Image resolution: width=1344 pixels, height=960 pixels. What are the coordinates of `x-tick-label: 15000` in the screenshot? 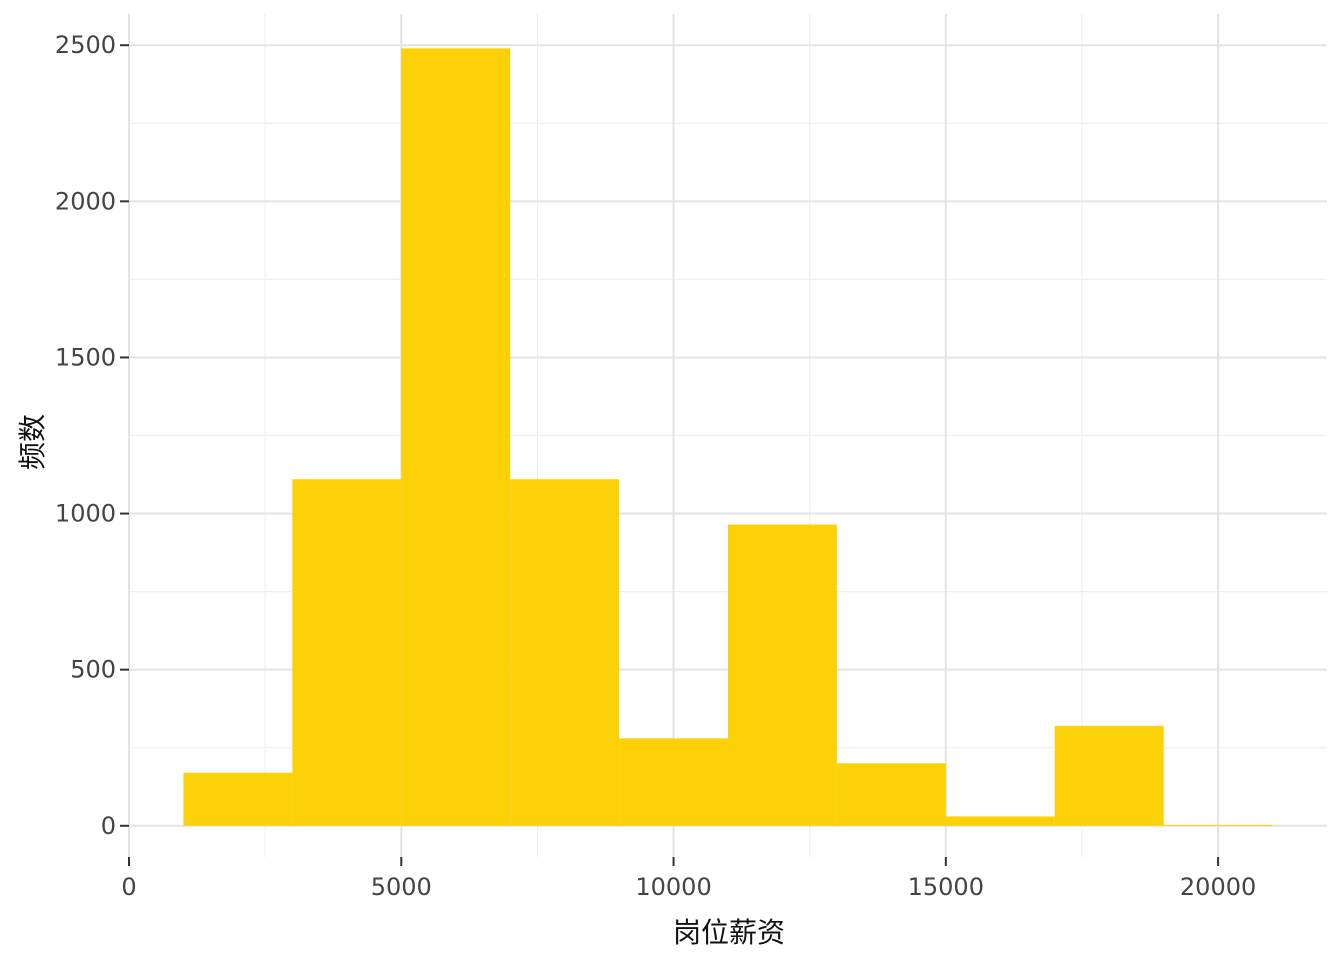 It's located at (946, 887).